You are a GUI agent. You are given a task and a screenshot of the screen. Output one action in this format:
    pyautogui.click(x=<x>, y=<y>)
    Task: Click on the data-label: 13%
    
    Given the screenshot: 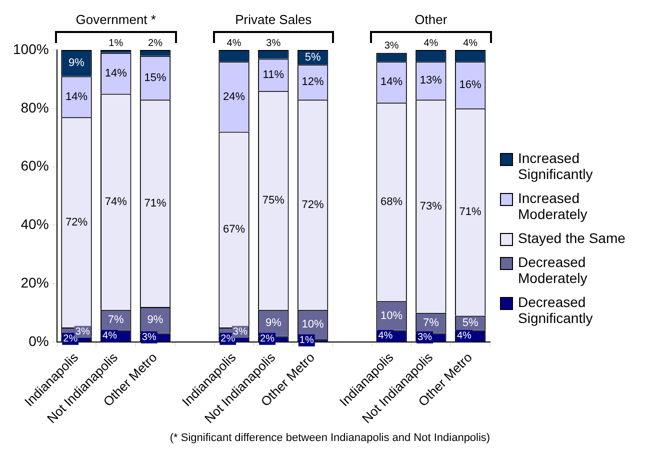 What is the action you would take?
    pyautogui.click(x=431, y=80)
    